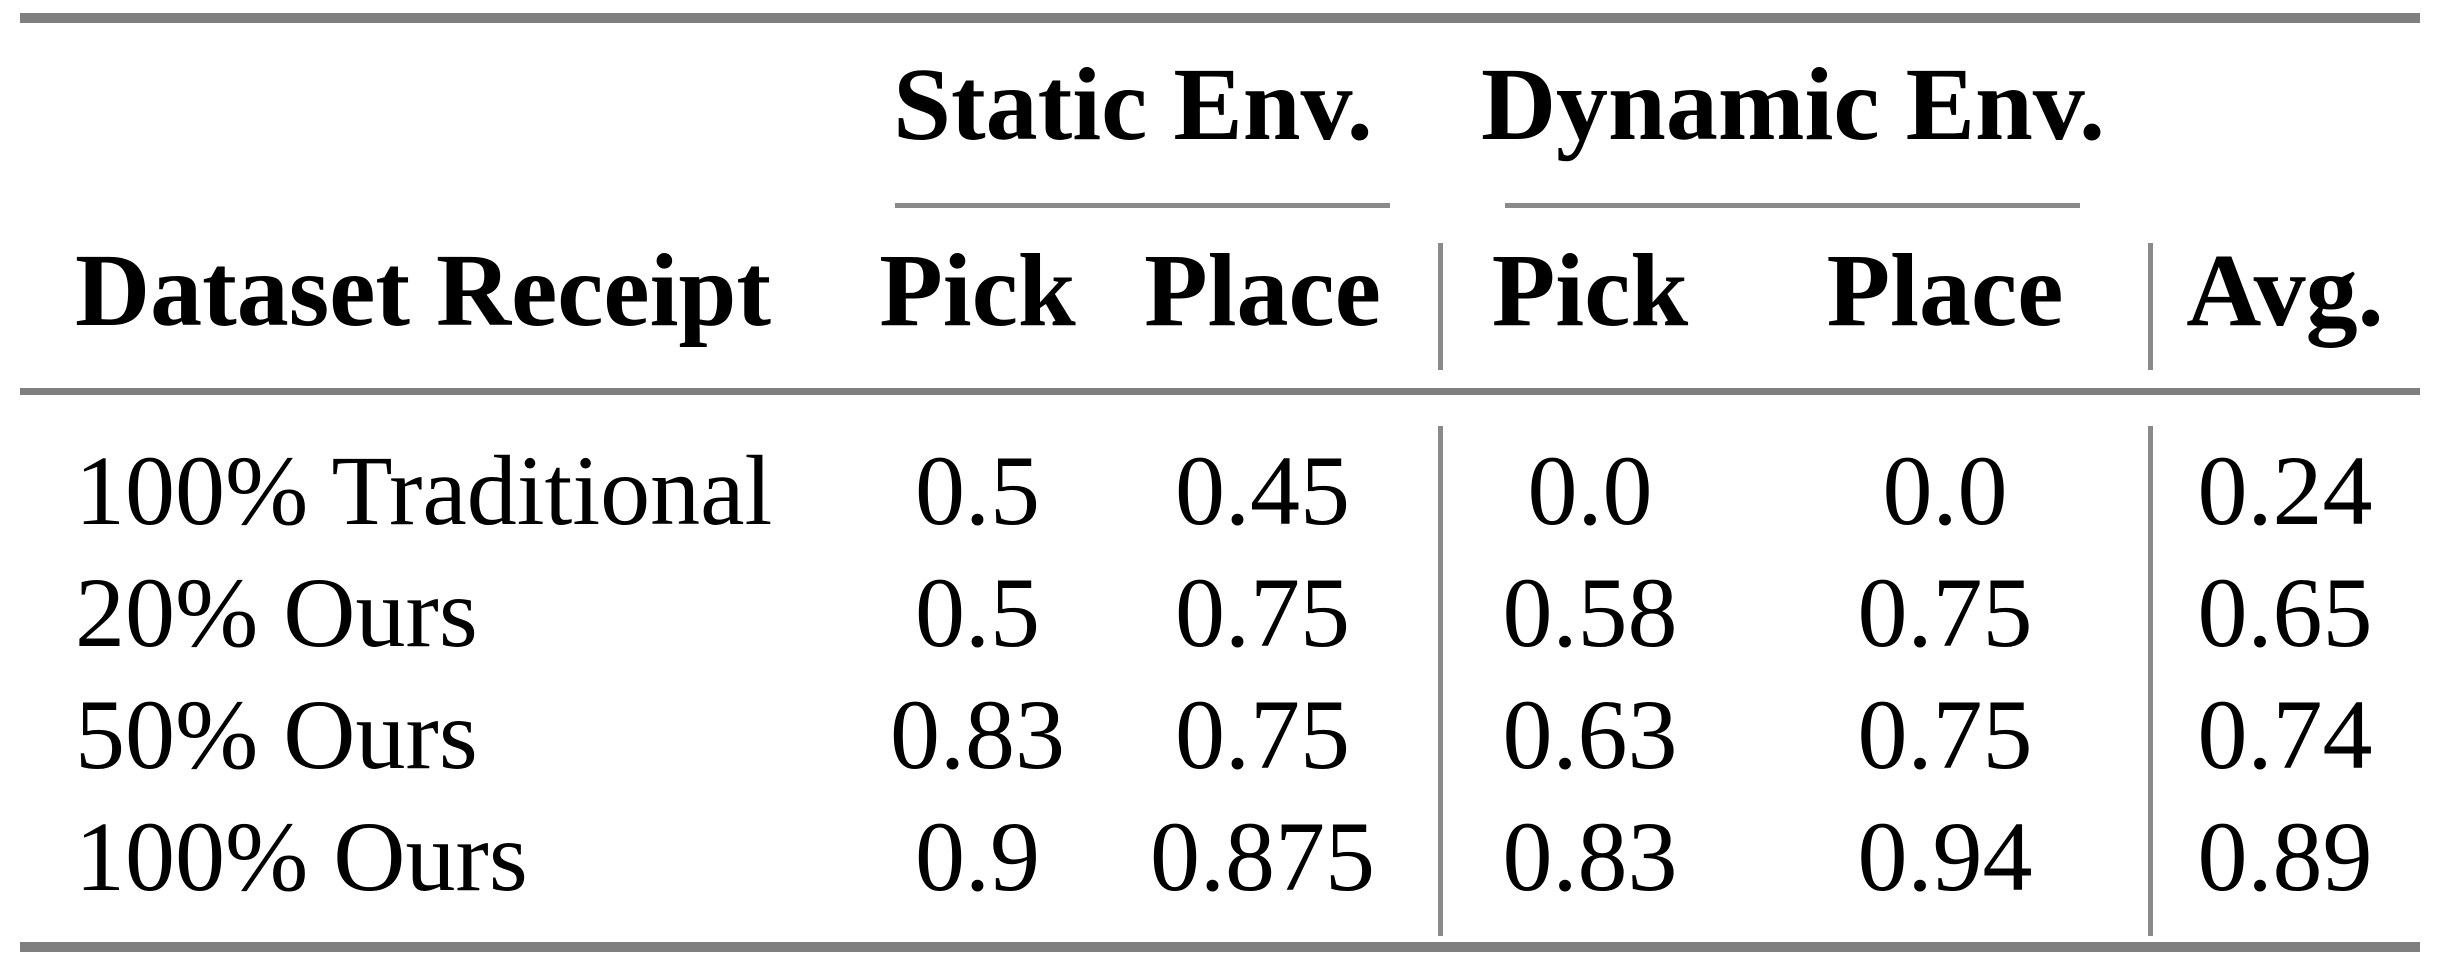 Image resolution: width=2440 pixels, height=966 pixels. I want to click on row-label: 100% Ours, so click(301, 856).